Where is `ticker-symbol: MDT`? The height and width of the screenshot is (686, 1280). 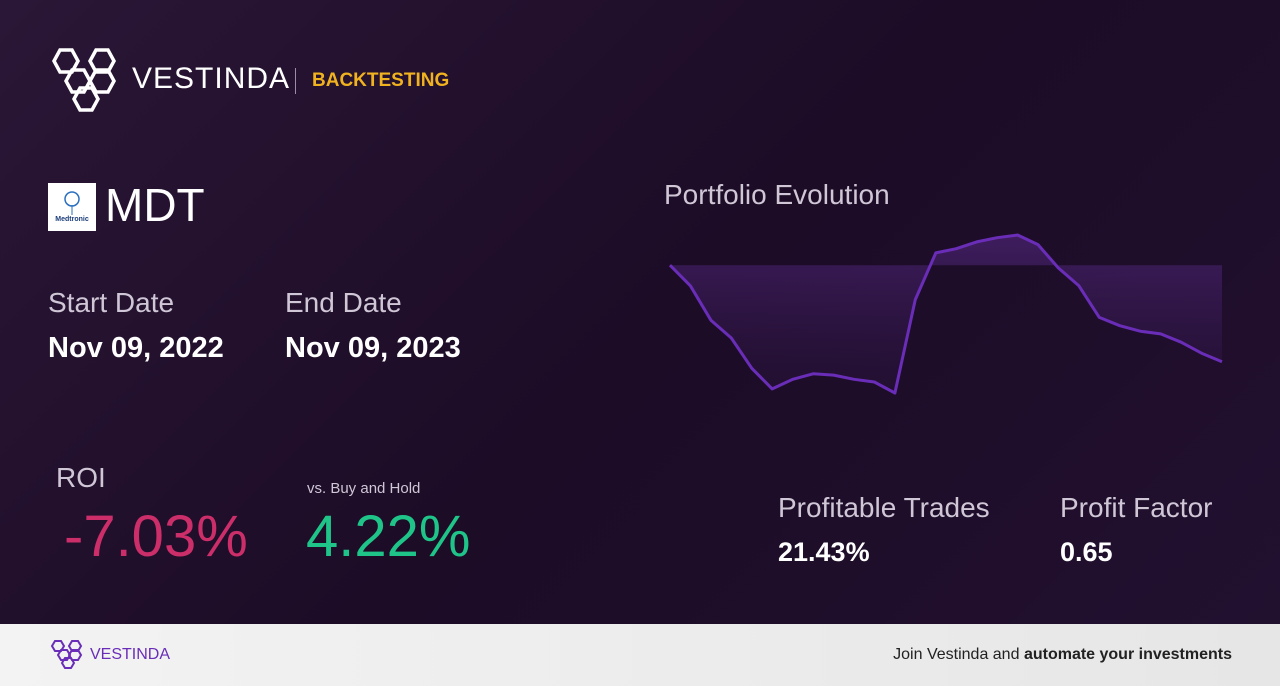
ticker-symbol: MDT is located at coordinates (155, 205).